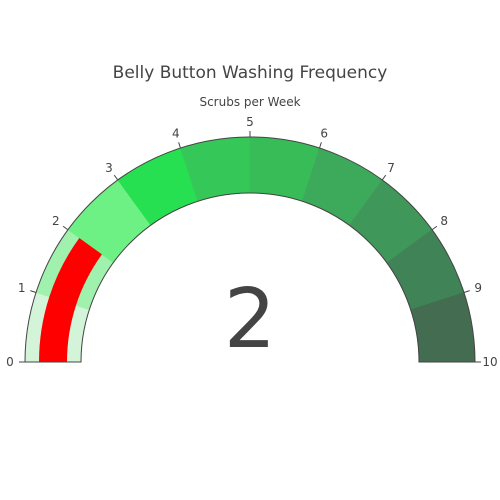 The width and height of the screenshot is (500, 500). Describe the element at coordinates (176, 134) in the screenshot. I see `gauge-tick-label-4: 4` at that location.